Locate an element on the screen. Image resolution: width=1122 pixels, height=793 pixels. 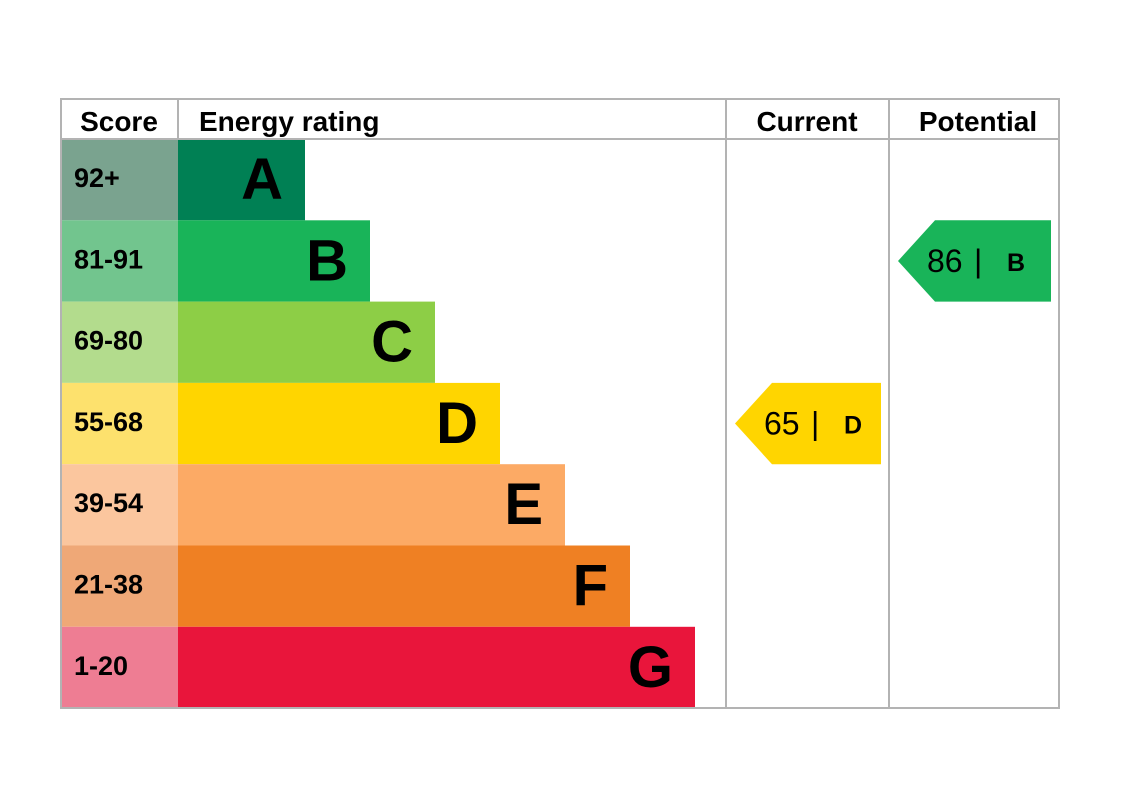
score-cell-b is located at coordinates (119, 261).